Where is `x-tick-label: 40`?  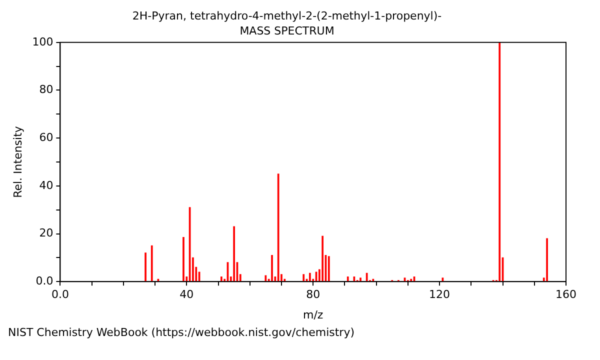 x-tick-label: 40 is located at coordinates (187, 295).